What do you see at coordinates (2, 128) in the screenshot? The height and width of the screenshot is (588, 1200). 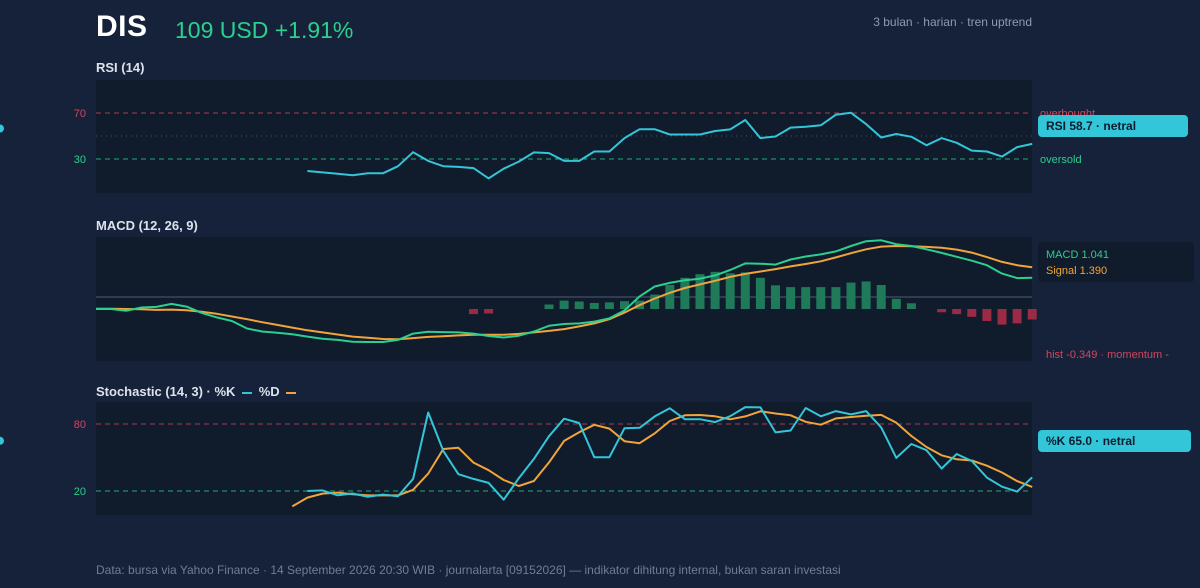 I see `rsi-last-point` at bounding box center [2, 128].